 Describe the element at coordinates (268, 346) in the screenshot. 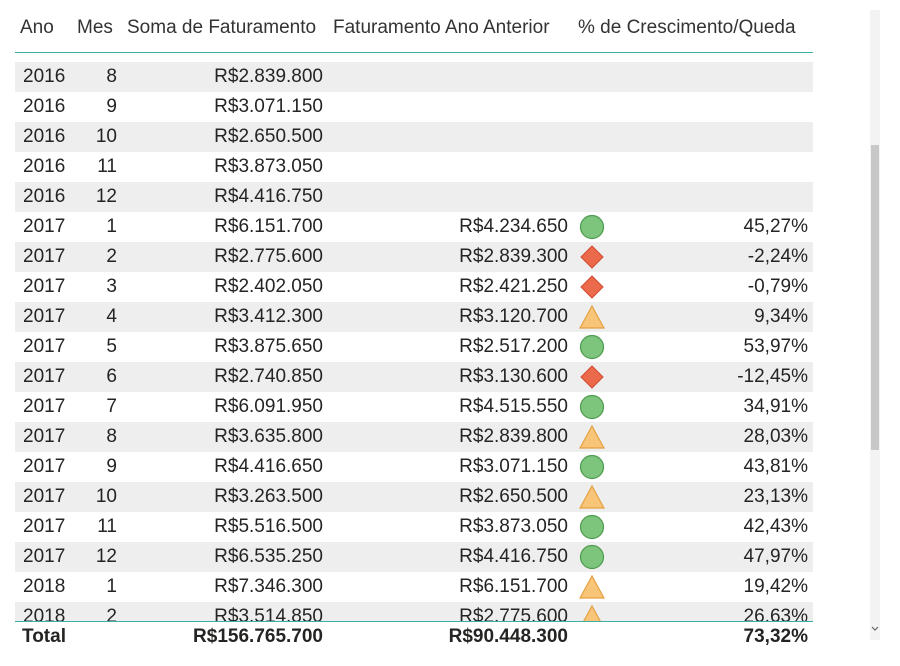

I see `cell: R$3.875.650` at that location.